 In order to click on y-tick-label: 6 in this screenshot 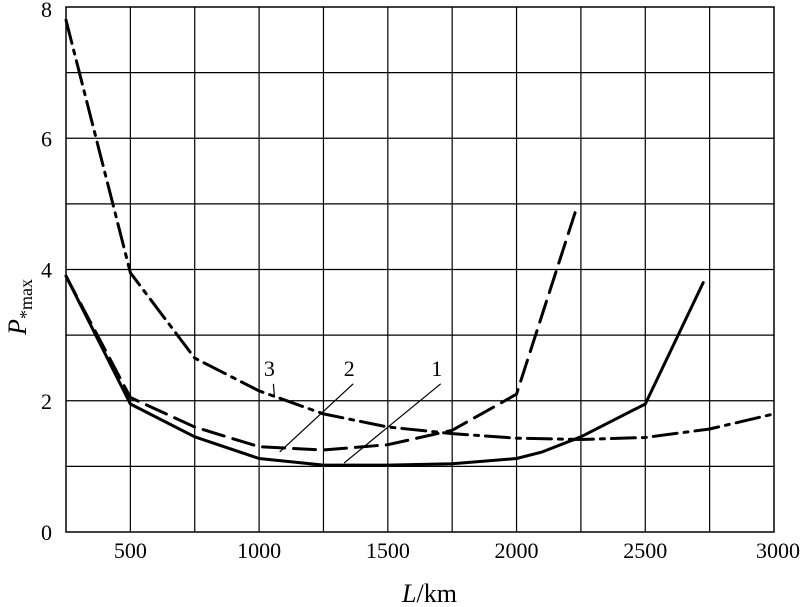, I will do `click(46, 138)`.